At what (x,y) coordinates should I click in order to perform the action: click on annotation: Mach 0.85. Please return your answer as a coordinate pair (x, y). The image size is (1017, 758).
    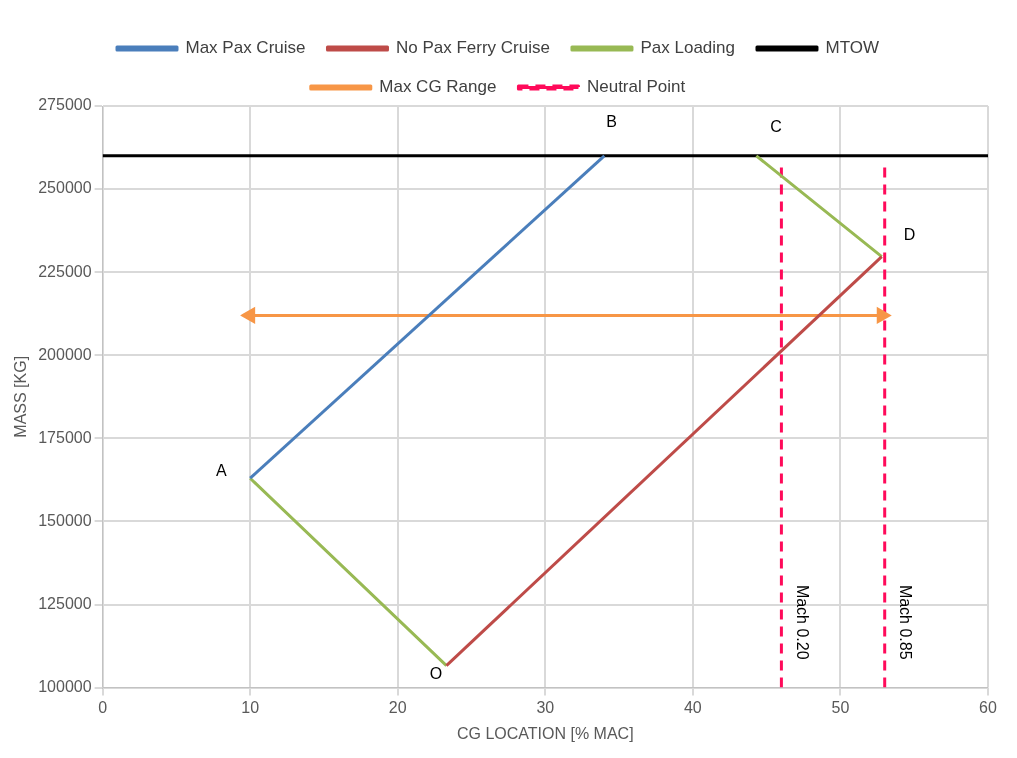
    Looking at the image, I should click on (906, 622).